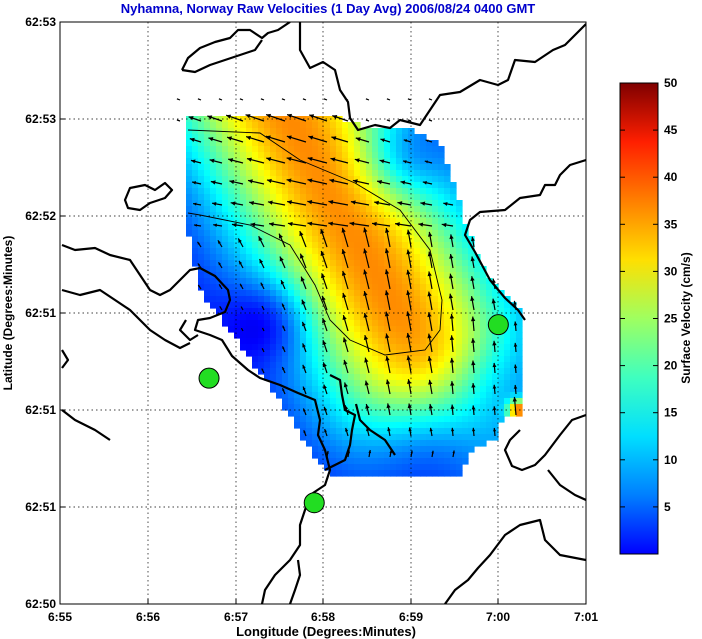  What do you see at coordinates (671, 413) in the screenshot?
I see `colorbar-tick-label: 15` at bounding box center [671, 413].